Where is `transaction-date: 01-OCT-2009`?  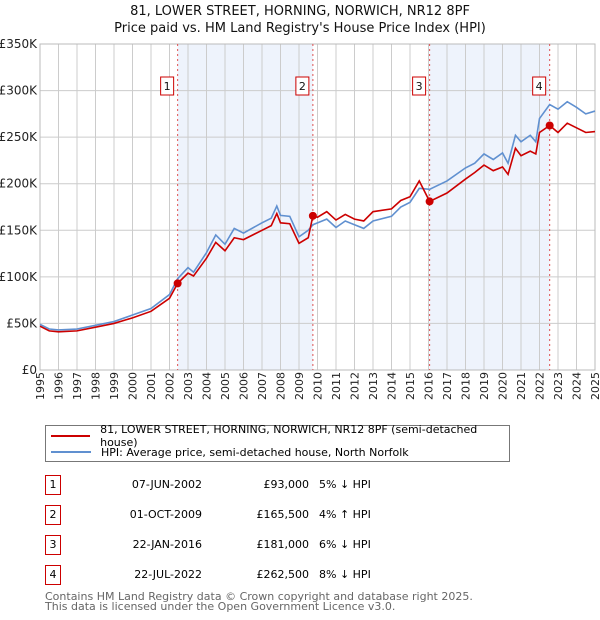 transaction-date: 01-OCT-2009 is located at coordinates (165, 514).